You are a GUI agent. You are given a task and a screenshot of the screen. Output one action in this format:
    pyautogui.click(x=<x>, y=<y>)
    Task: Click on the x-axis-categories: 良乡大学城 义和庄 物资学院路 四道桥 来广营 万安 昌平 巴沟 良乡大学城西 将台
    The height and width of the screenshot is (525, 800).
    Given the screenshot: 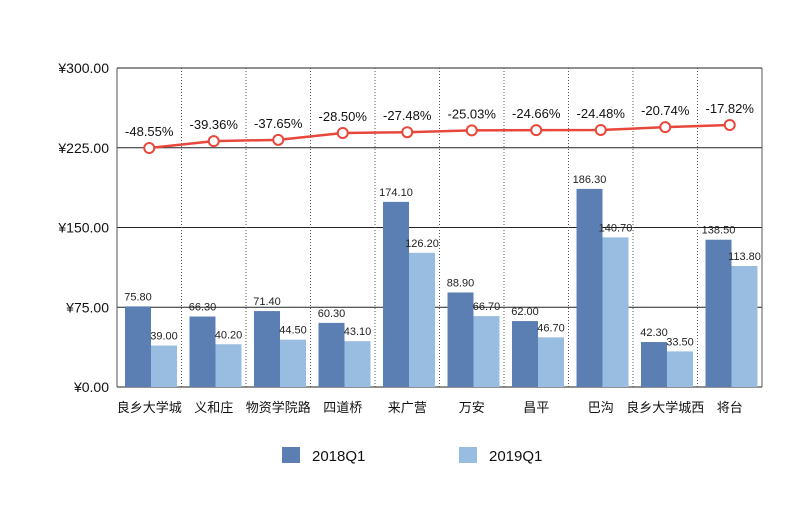 What is the action you would take?
    pyautogui.click(x=430, y=408)
    